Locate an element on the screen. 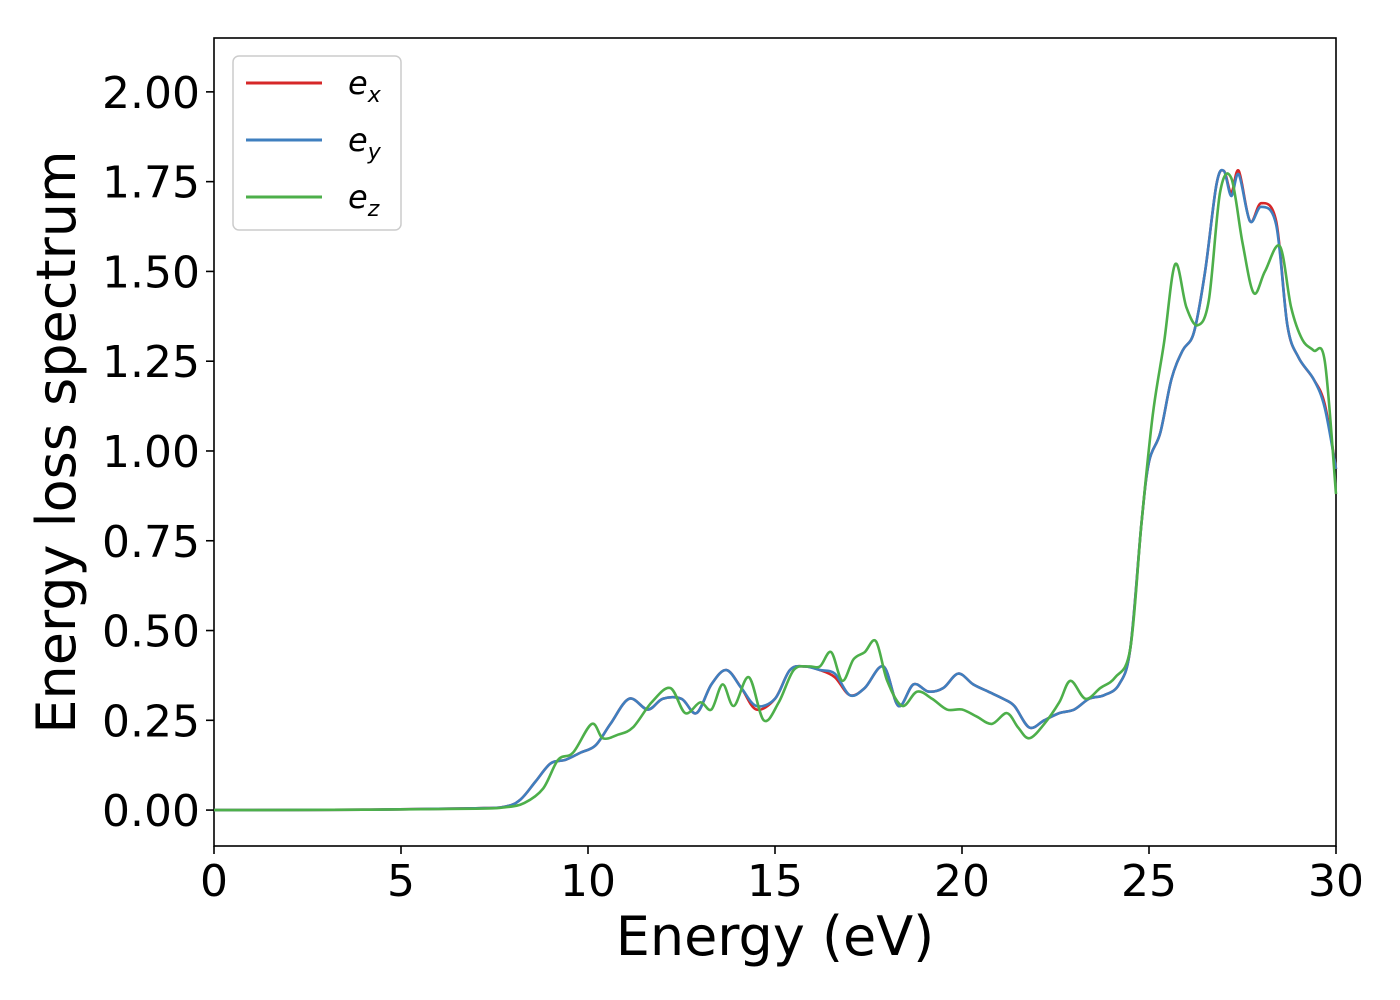 The image size is (1400, 1000). y-tick-label: 1.50 is located at coordinates (151, 272).